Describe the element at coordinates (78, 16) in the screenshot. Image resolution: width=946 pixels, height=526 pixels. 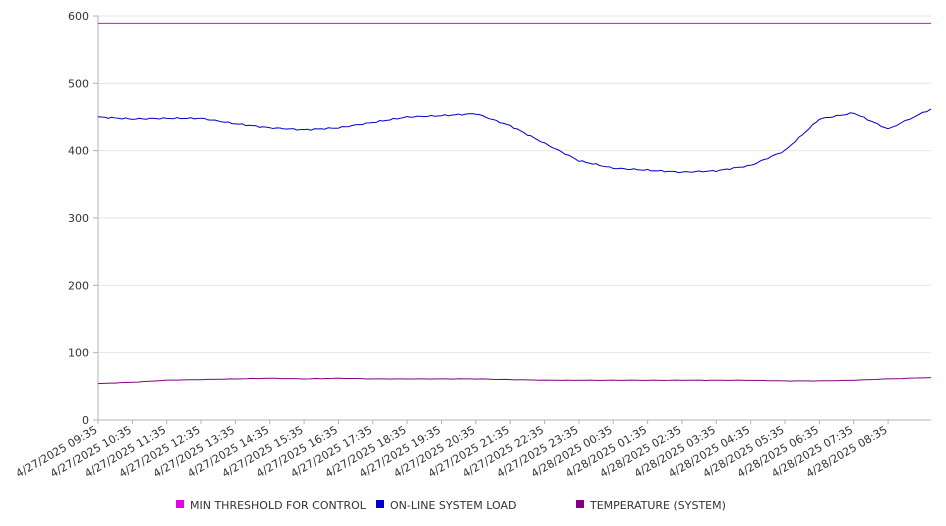
I see `y-tick-label: 600` at that location.